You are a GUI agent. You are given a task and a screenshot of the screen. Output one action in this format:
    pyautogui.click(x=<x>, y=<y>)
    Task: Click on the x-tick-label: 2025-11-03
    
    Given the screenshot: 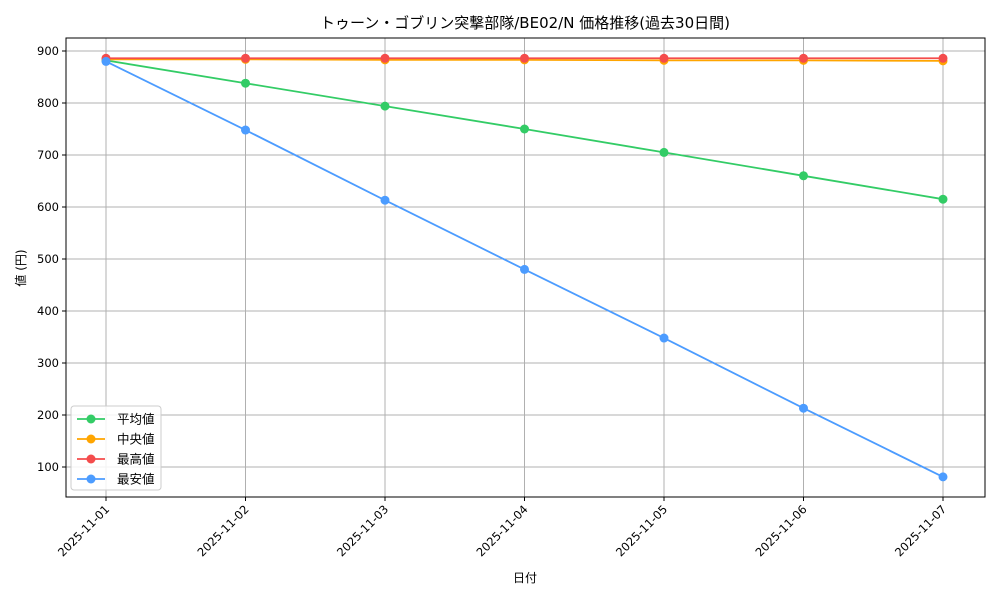 What is the action you would take?
    pyautogui.click(x=362, y=530)
    